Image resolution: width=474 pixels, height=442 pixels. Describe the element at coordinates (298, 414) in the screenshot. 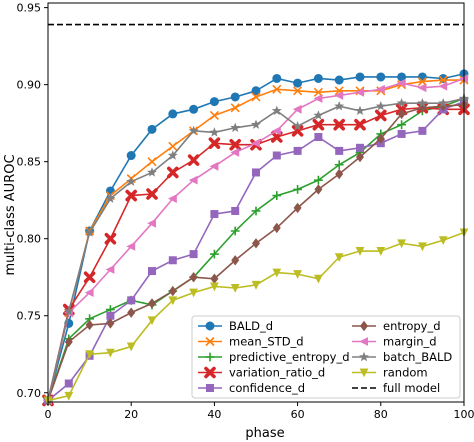

I see `x-tick-label: 60` at that location.